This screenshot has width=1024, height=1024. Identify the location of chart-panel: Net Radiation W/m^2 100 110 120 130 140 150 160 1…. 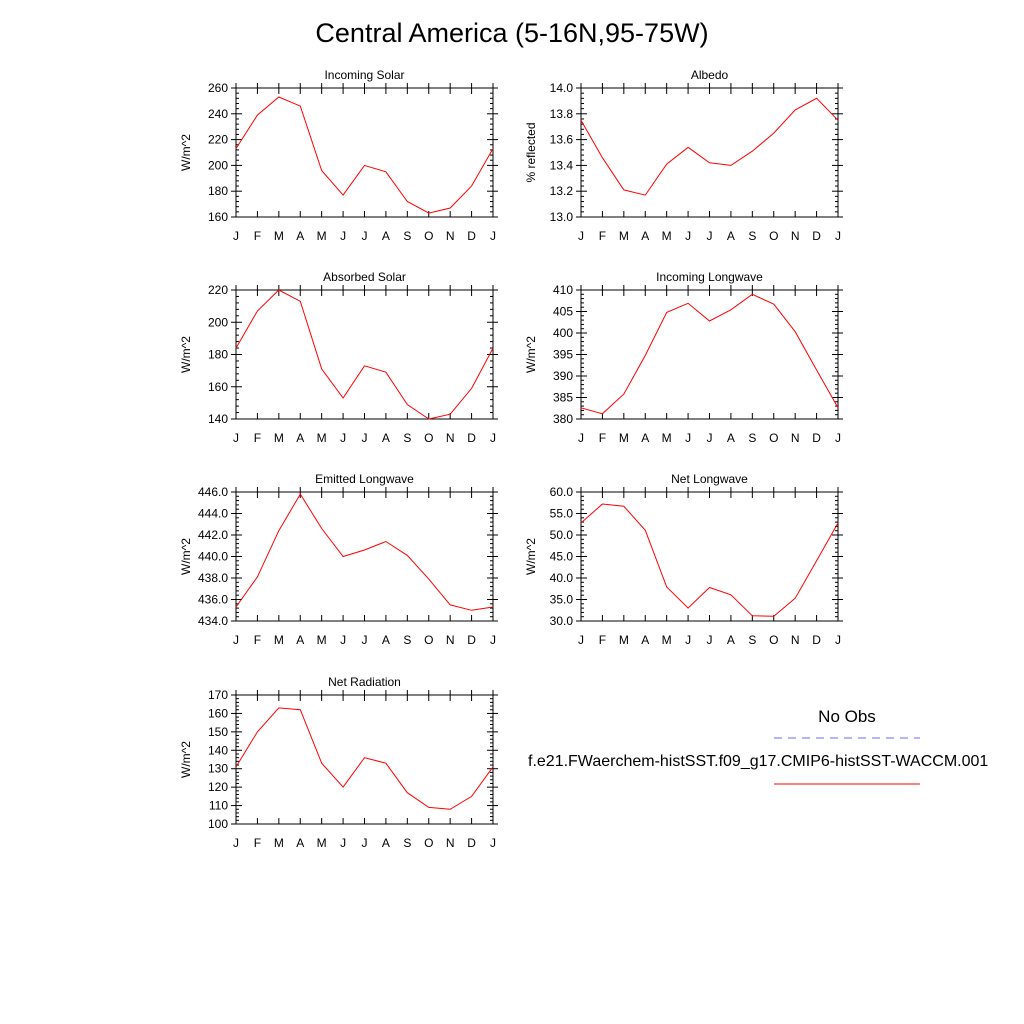
(338, 762).